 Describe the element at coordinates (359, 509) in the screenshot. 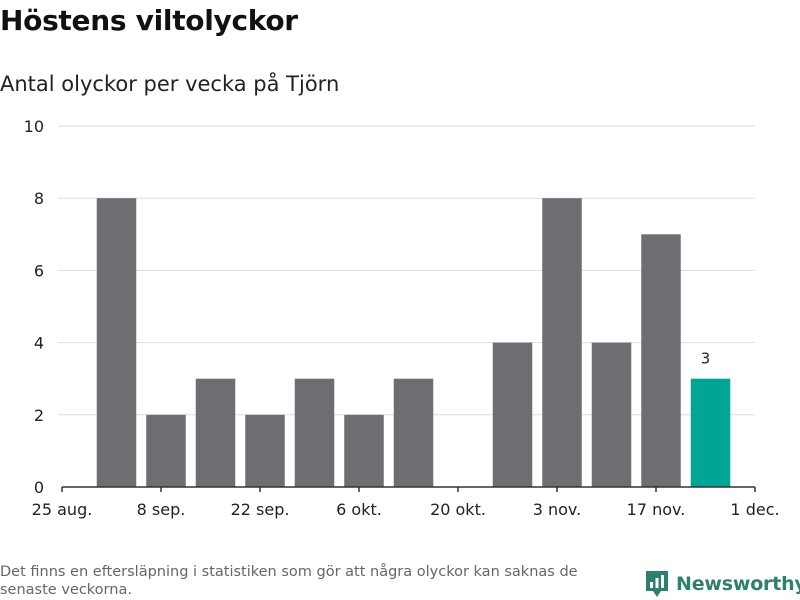

I see `x-tick-label: 6 okt.` at that location.